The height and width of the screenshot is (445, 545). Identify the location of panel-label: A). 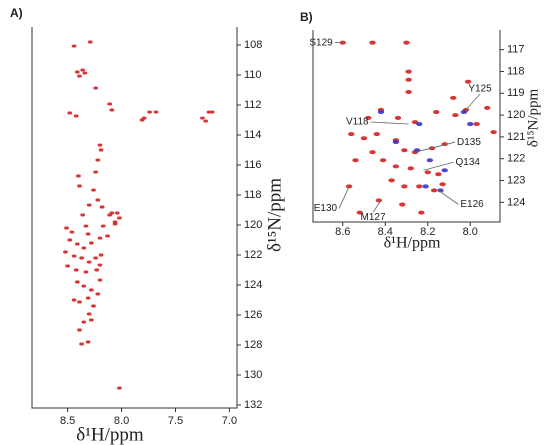
(16, 13).